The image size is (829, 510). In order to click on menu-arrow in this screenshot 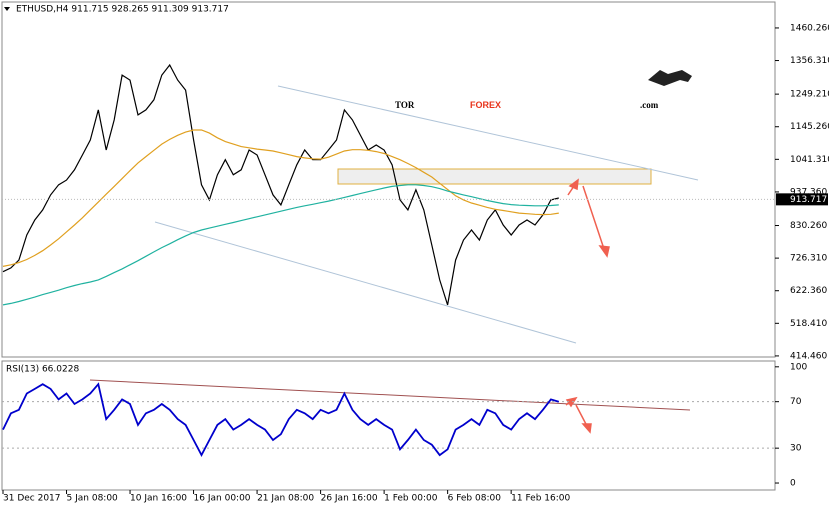, I will do `click(7, 9)`.